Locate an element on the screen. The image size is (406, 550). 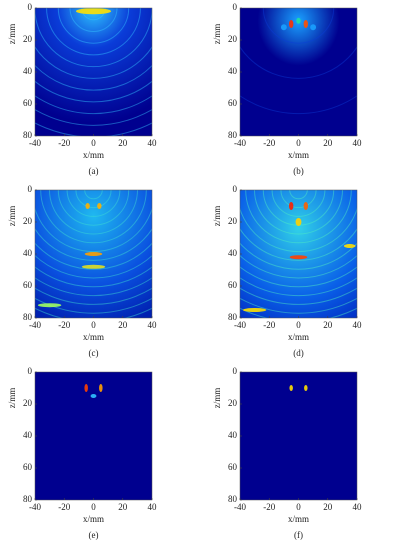
panel-caption: (a) is located at coordinates (94, 171).